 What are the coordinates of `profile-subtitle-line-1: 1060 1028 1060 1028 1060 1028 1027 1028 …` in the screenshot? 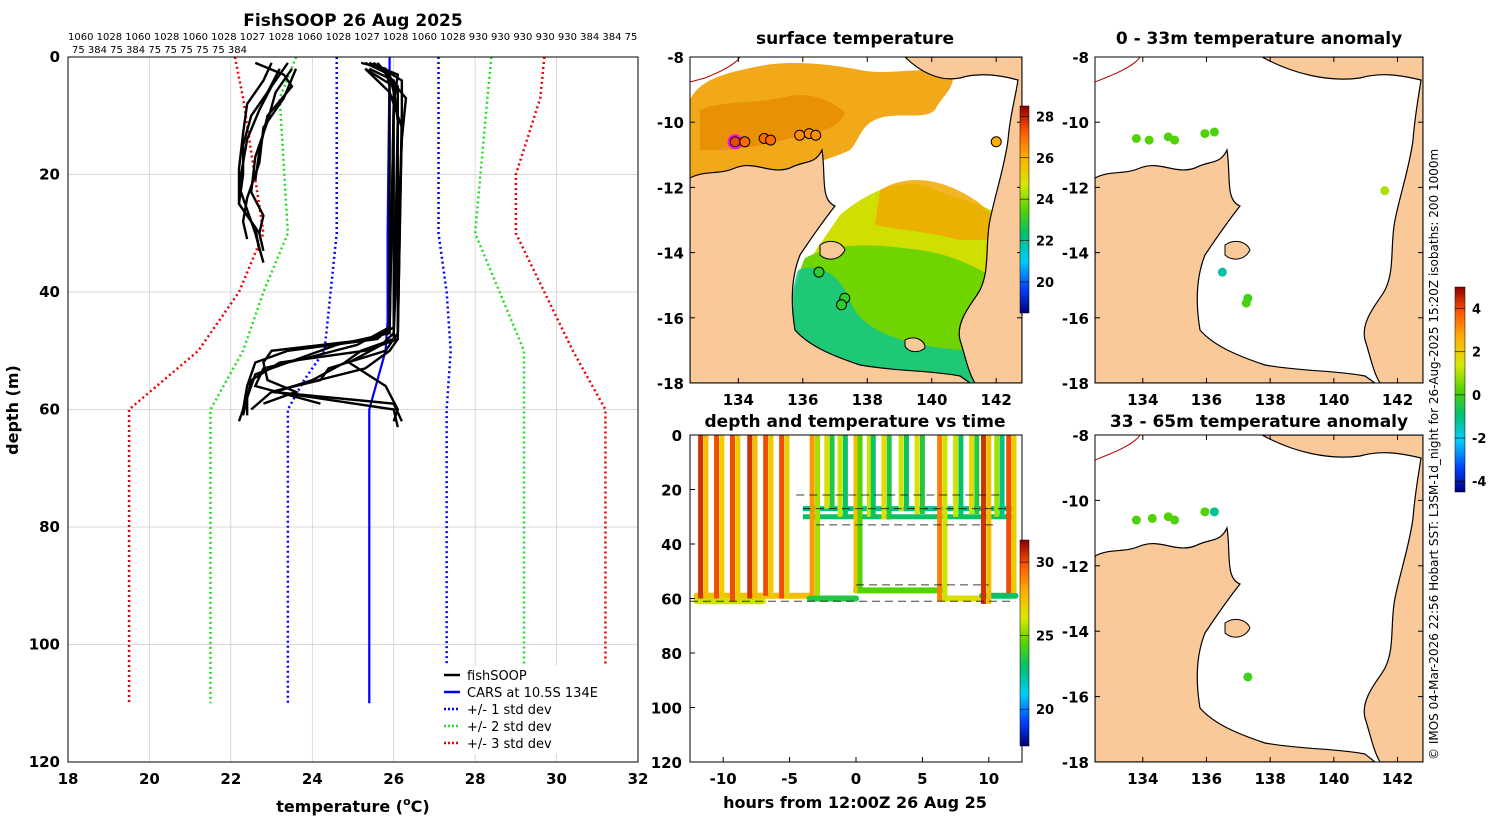 It's located at (352, 37).